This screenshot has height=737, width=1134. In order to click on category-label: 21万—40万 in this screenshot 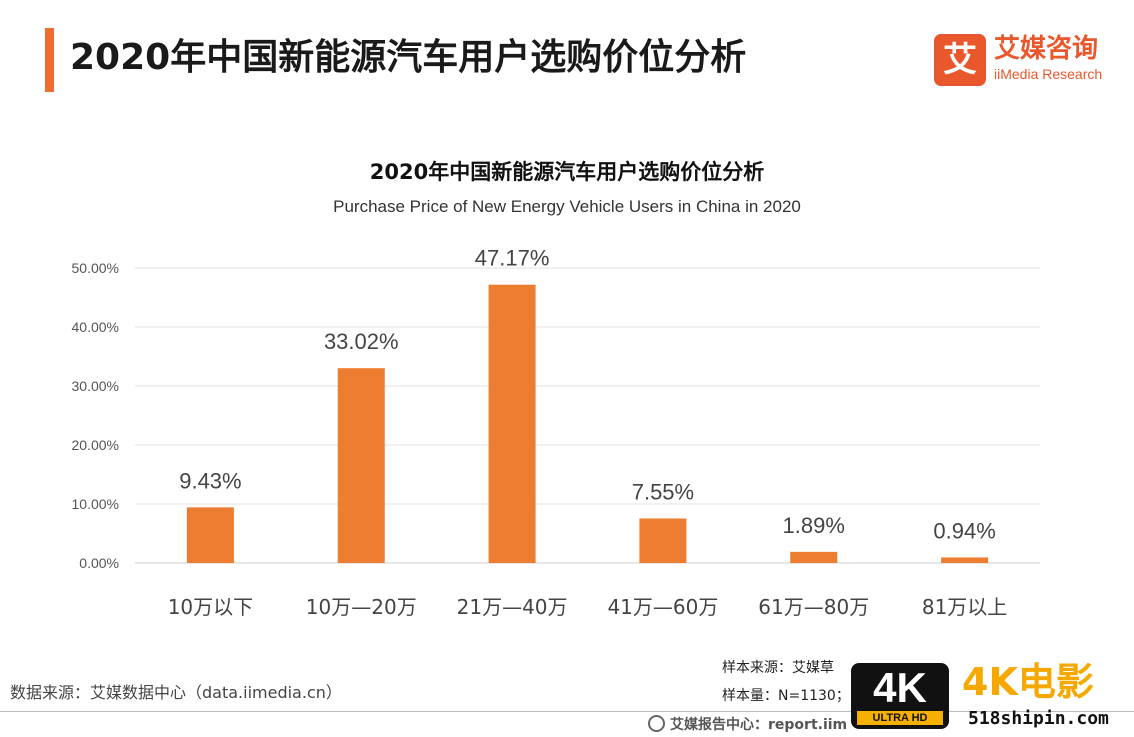, I will do `click(512, 607)`.